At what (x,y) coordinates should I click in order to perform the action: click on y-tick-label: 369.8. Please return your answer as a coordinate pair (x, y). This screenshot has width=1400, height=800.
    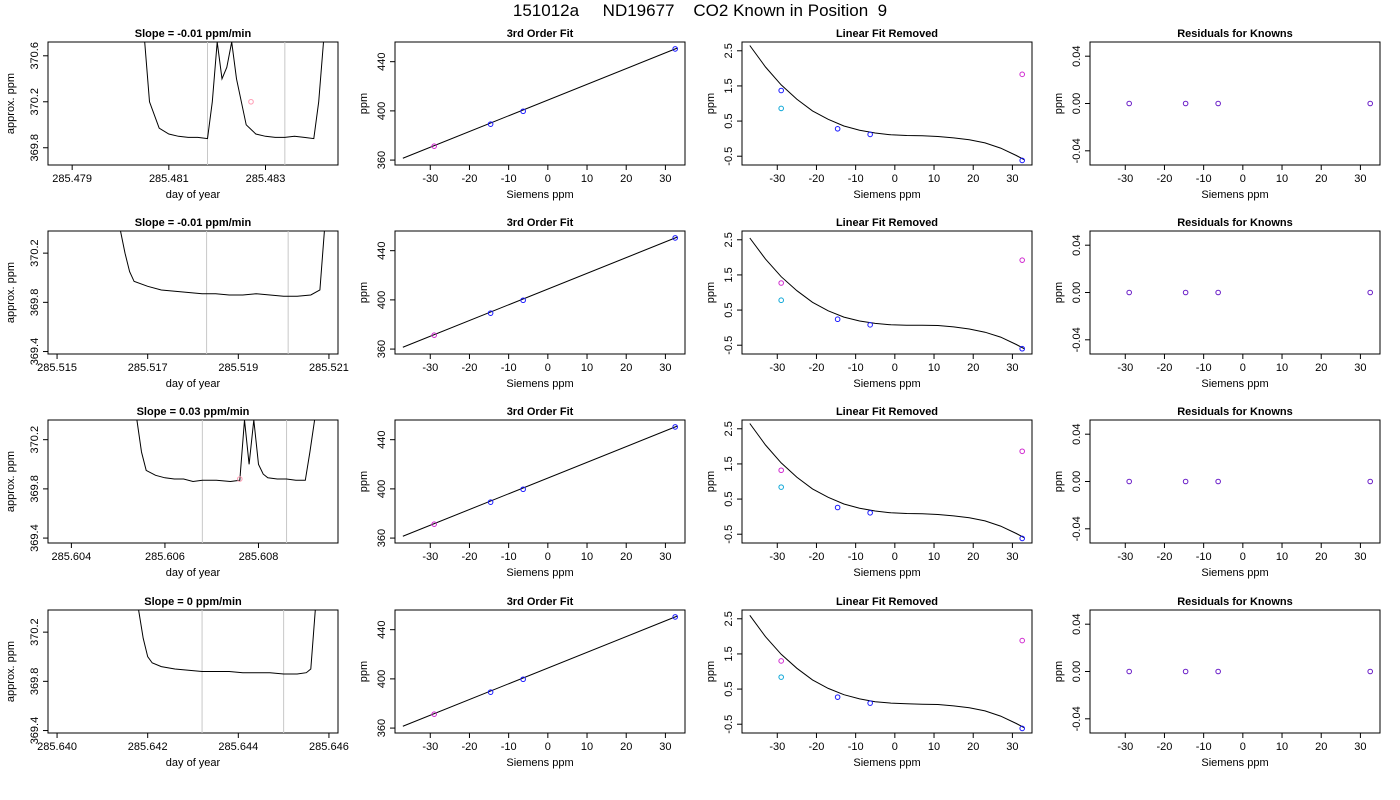
    Looking at the image, I should click on (35, 148).